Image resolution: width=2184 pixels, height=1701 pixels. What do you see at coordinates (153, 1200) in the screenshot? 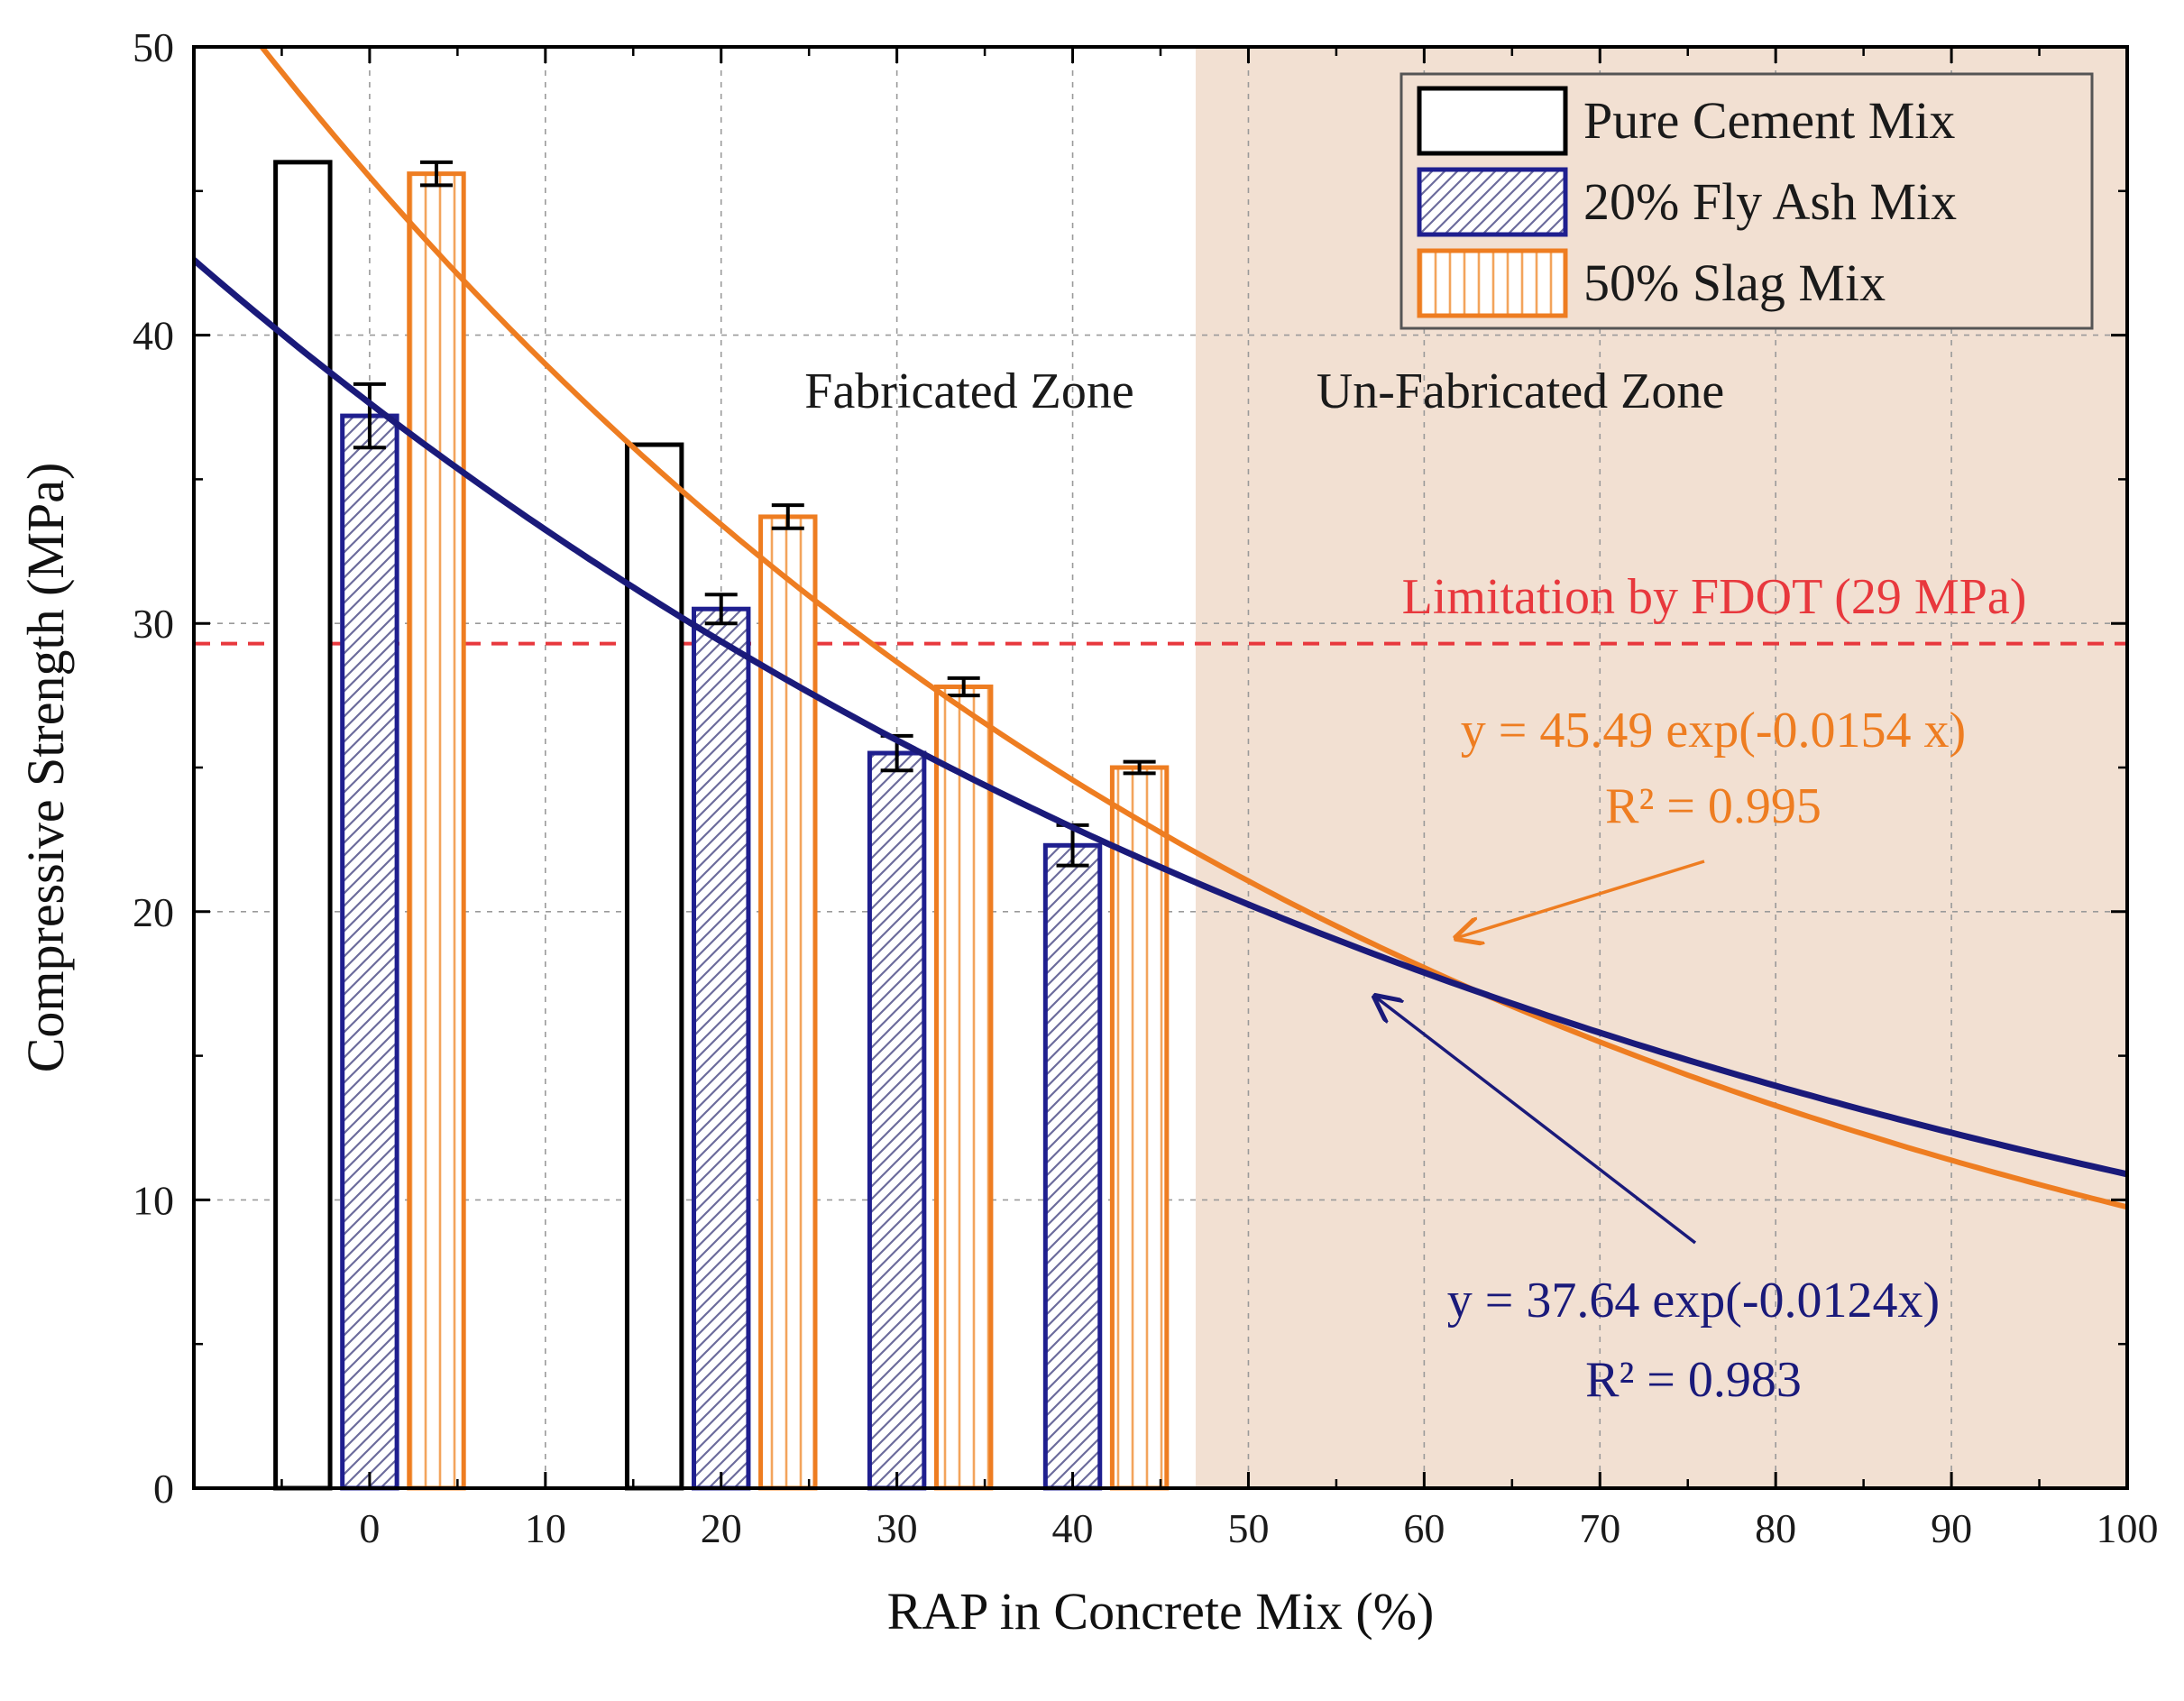
I see `y-tick-label: 10` at bounding box center [153, 1200].